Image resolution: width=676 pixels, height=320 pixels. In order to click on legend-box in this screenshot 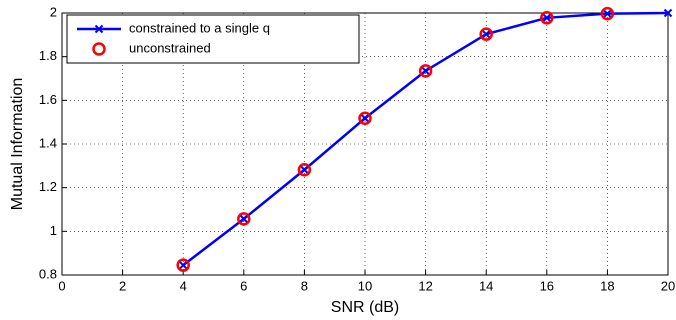, I will do `click(213, 39)`.